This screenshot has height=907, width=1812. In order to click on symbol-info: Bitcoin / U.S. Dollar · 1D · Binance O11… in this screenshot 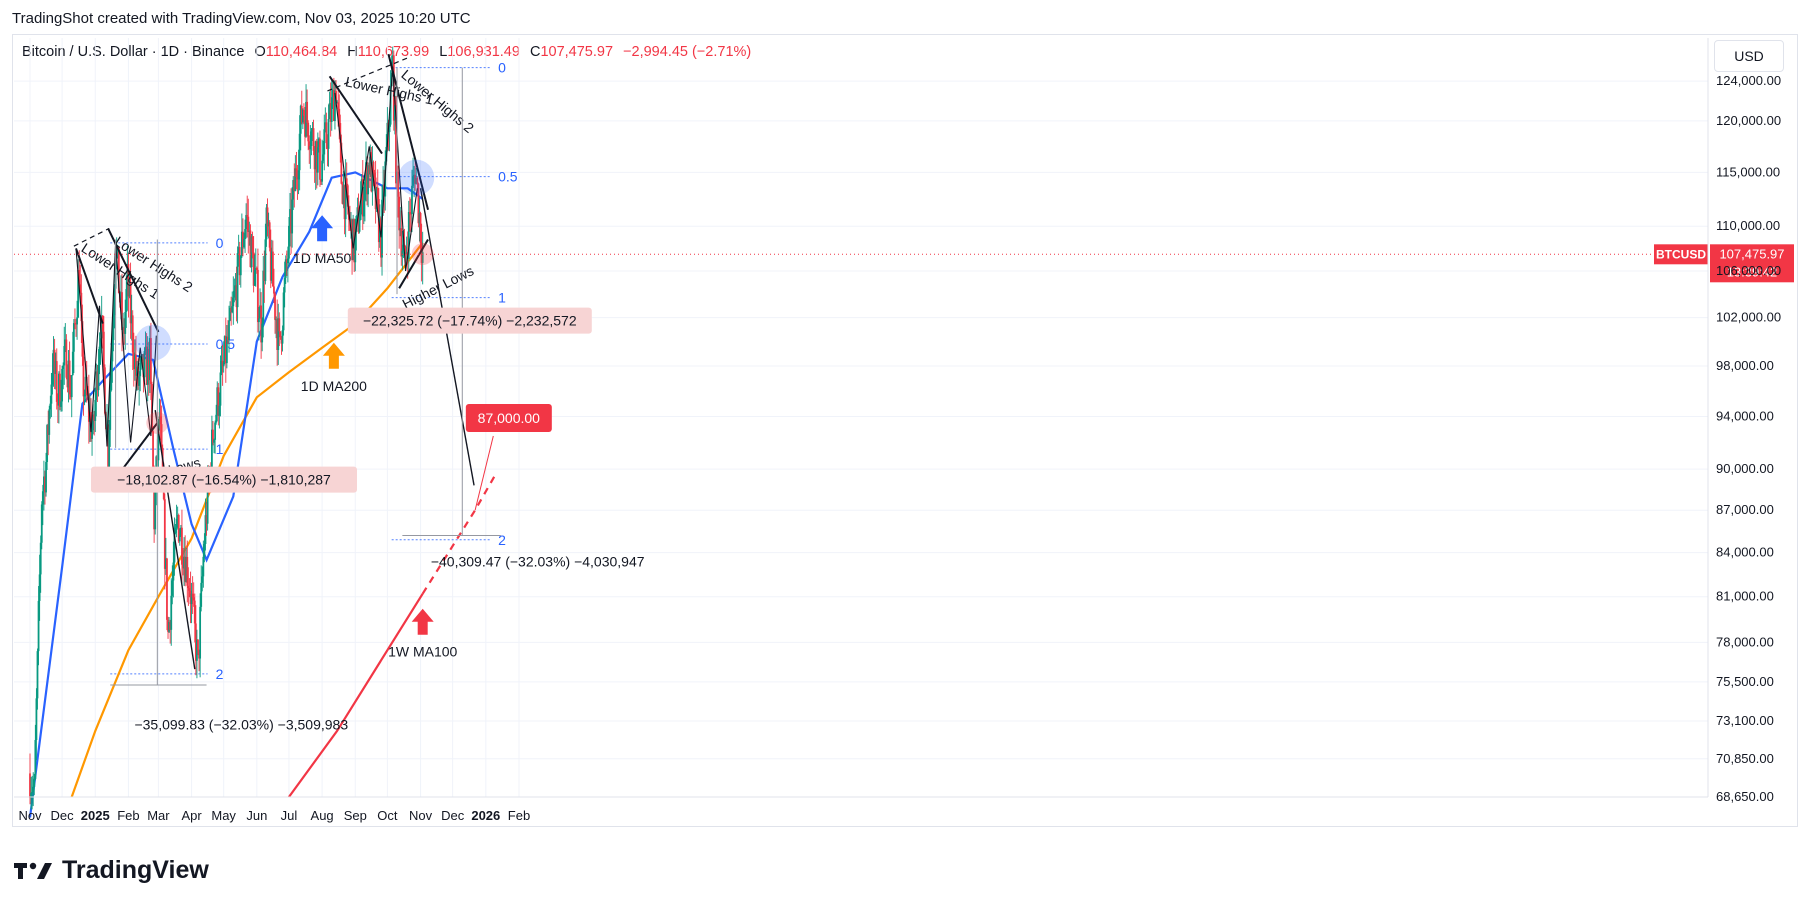, I will do `click(386, 52)`.